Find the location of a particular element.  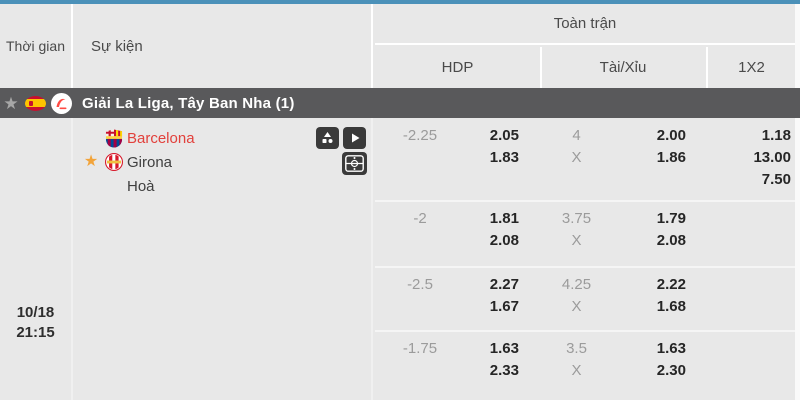

odds-row-4: -1.75 1.63 2.33 3.5 X 1.63 2.30 is located at coordinates (585, 365).